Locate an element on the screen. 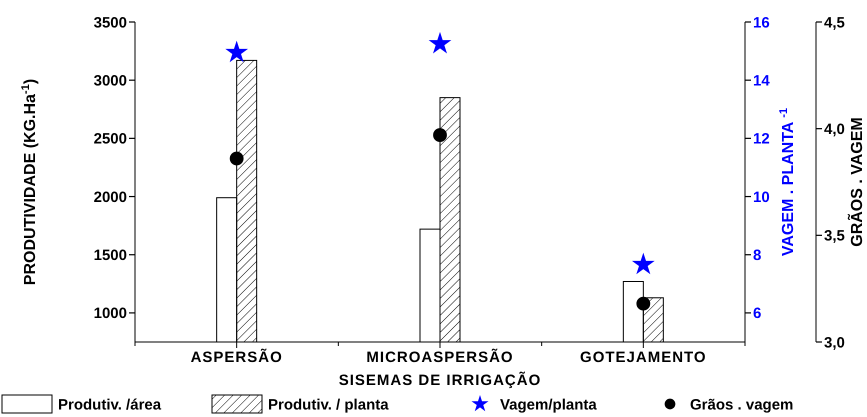 Image resolution: width=867 pixels, height=417 pixels. y-tick-label: 1500 is located at coordinates (110, 255).